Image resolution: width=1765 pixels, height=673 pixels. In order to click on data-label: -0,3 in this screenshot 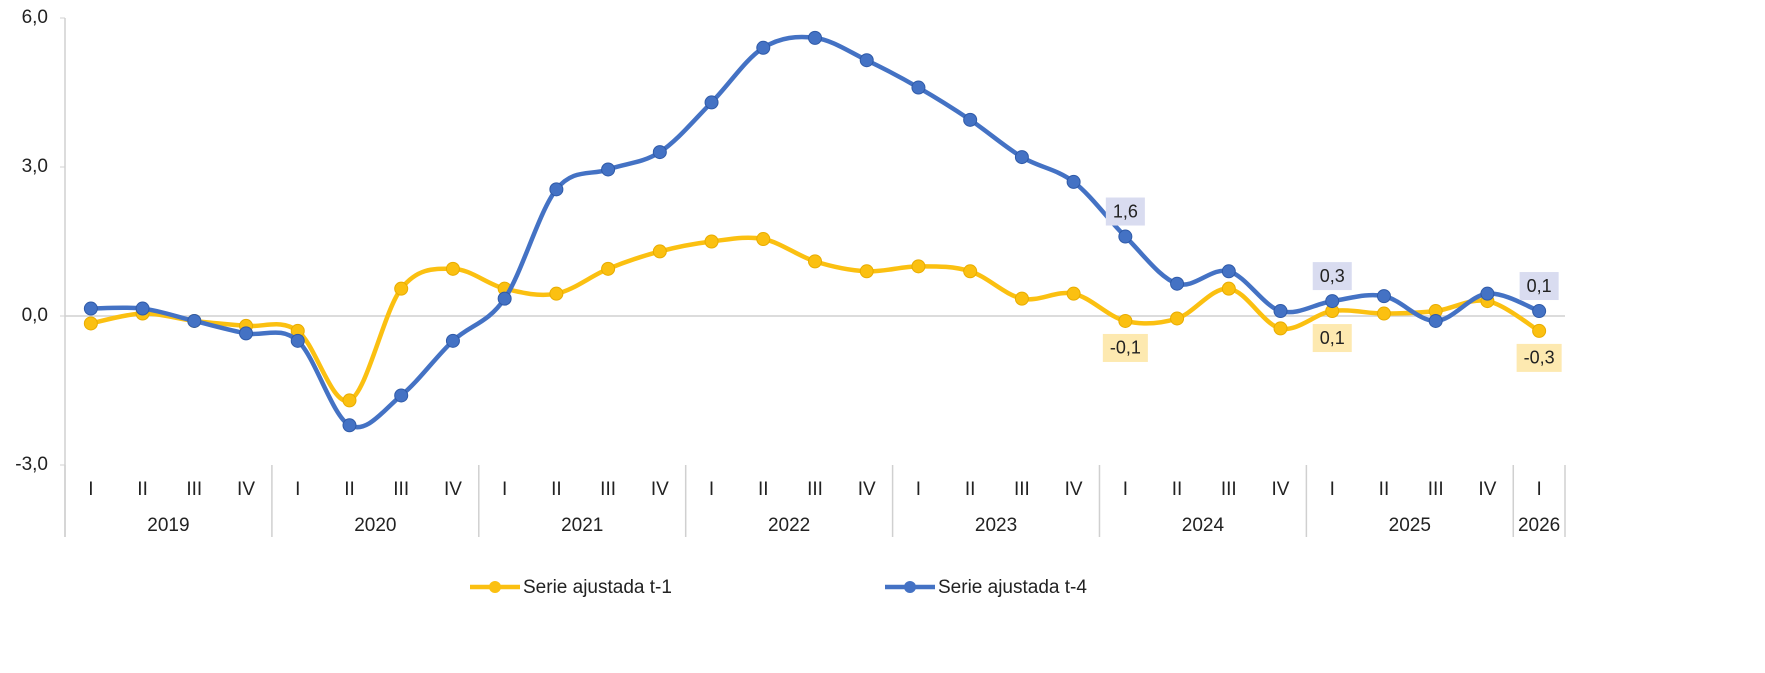, I will do `click(1539, 358)`.